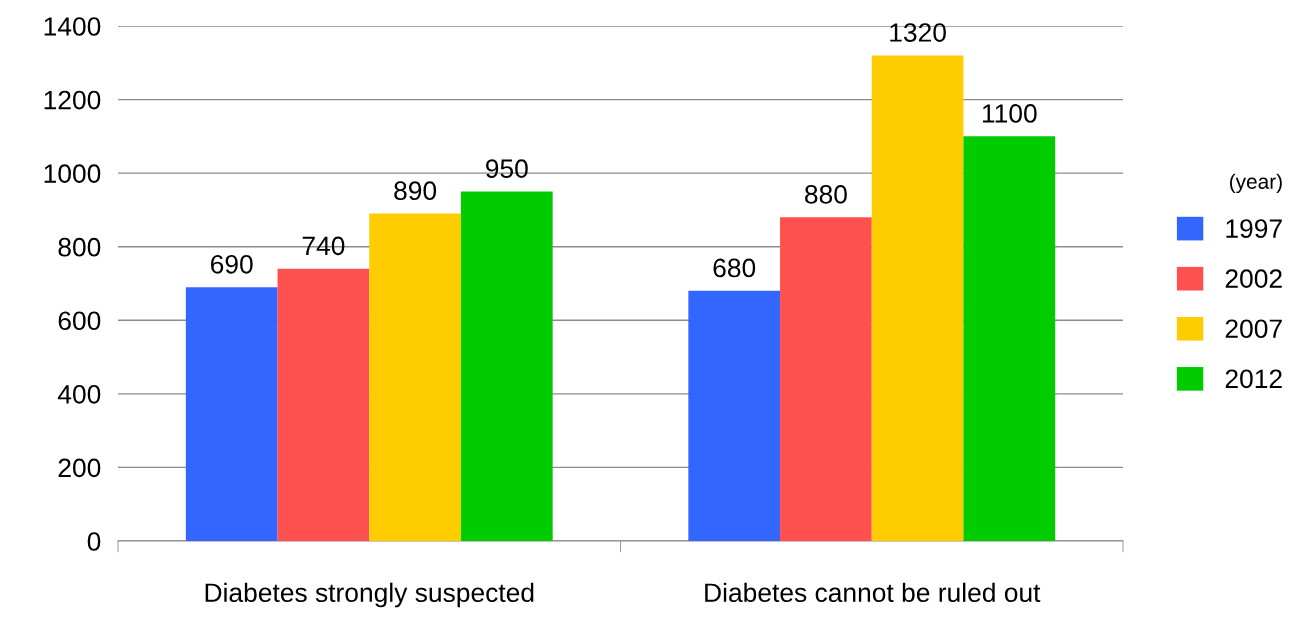 The image size is (1291, 617). Describe the element at coordinates (826, 194) in the screenshot. I see `data-label: 880` at that location.